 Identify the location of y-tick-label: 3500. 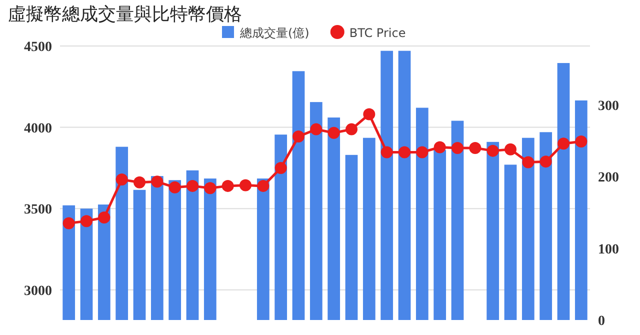
(38, 210).